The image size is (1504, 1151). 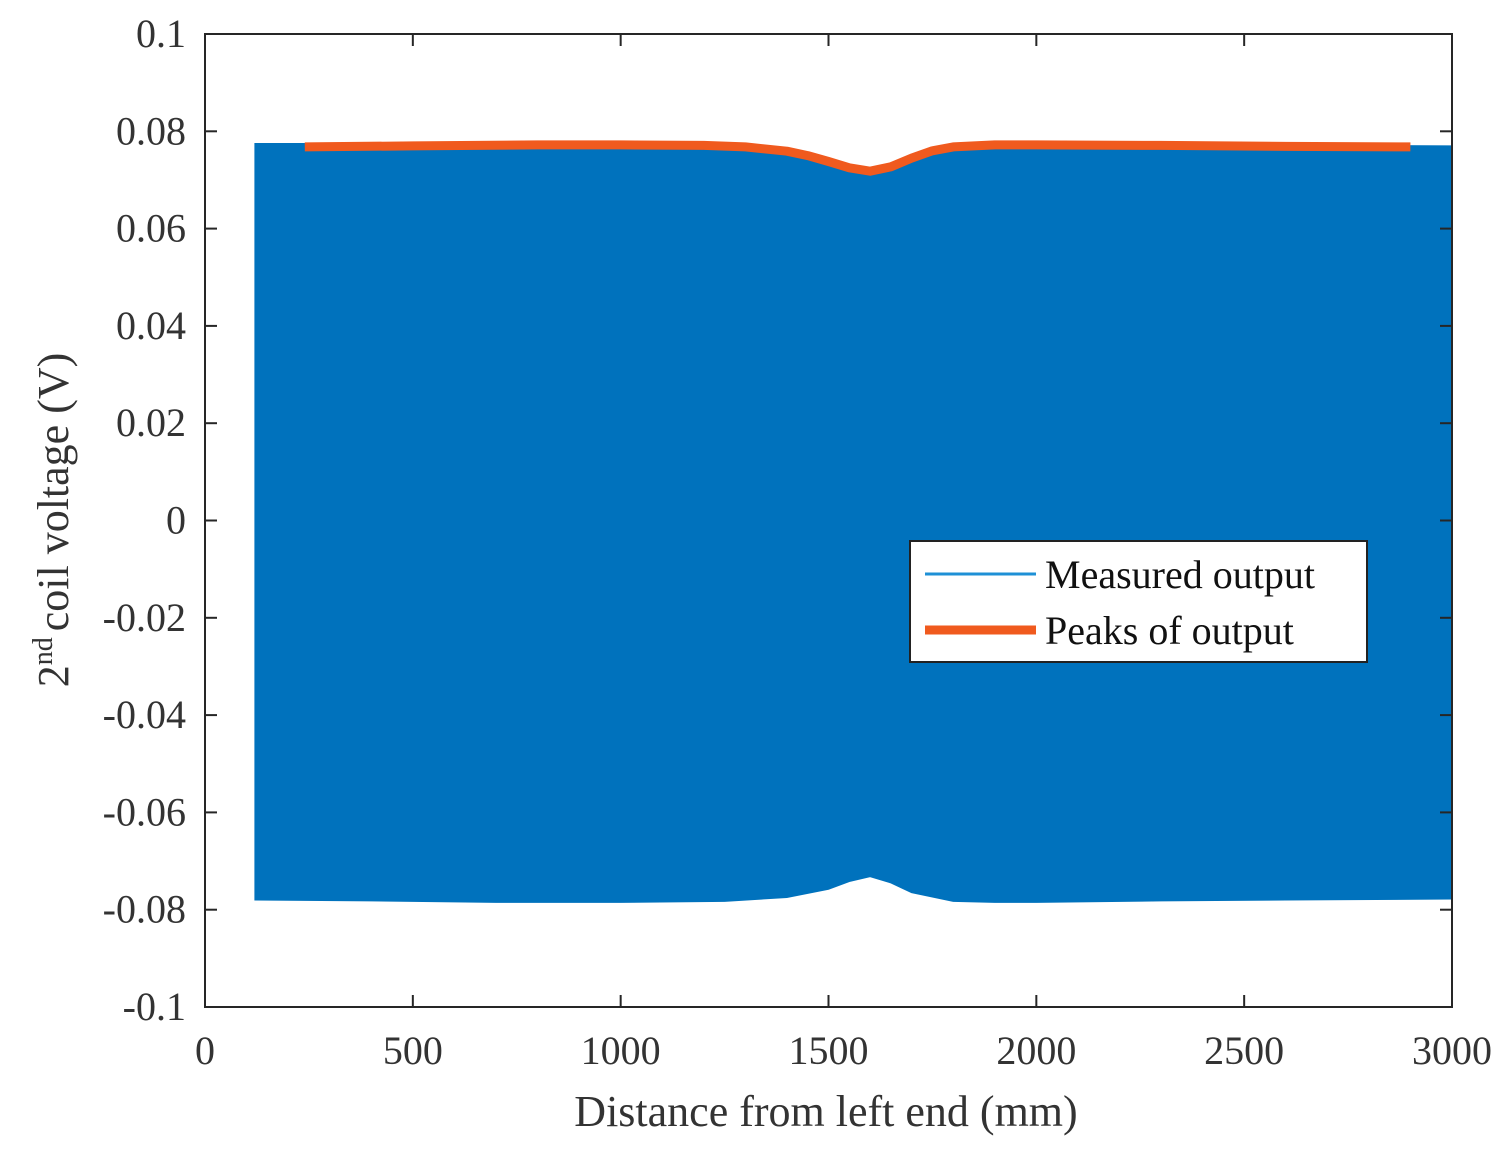 I want to click on x-tick-label: 0, so click(x=205, y=1050).